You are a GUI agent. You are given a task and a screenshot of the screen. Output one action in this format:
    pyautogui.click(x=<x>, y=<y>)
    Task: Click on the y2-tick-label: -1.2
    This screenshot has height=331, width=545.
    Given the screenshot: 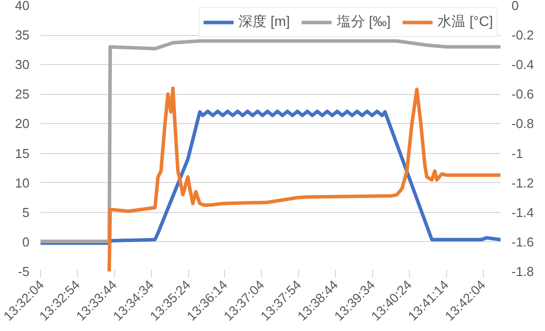 What is the action you would take?
    pyautogui.click(x=523, y=182)
    